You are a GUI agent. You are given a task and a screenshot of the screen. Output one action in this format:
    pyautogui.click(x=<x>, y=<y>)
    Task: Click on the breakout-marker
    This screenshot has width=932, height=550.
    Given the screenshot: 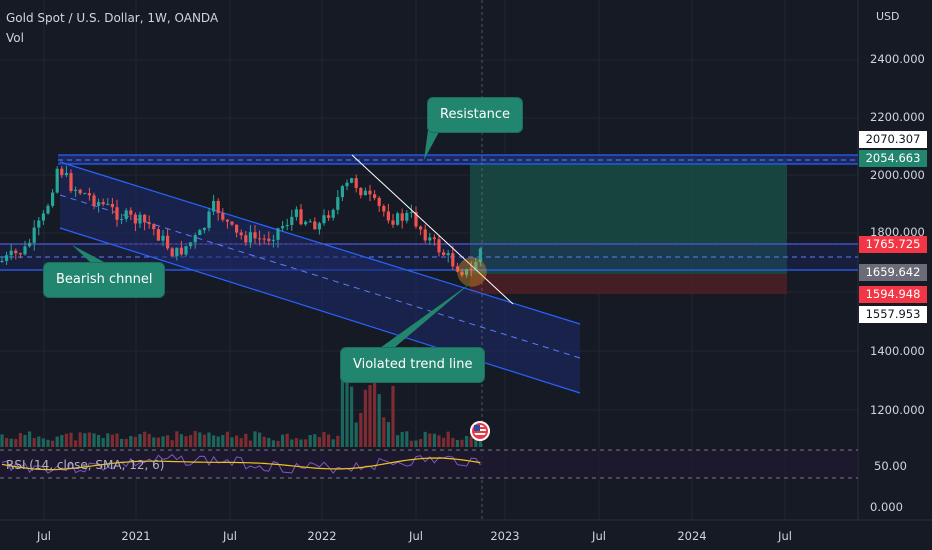 What is the action you would take?
    pyautogui.click(x=472, y=272)
    